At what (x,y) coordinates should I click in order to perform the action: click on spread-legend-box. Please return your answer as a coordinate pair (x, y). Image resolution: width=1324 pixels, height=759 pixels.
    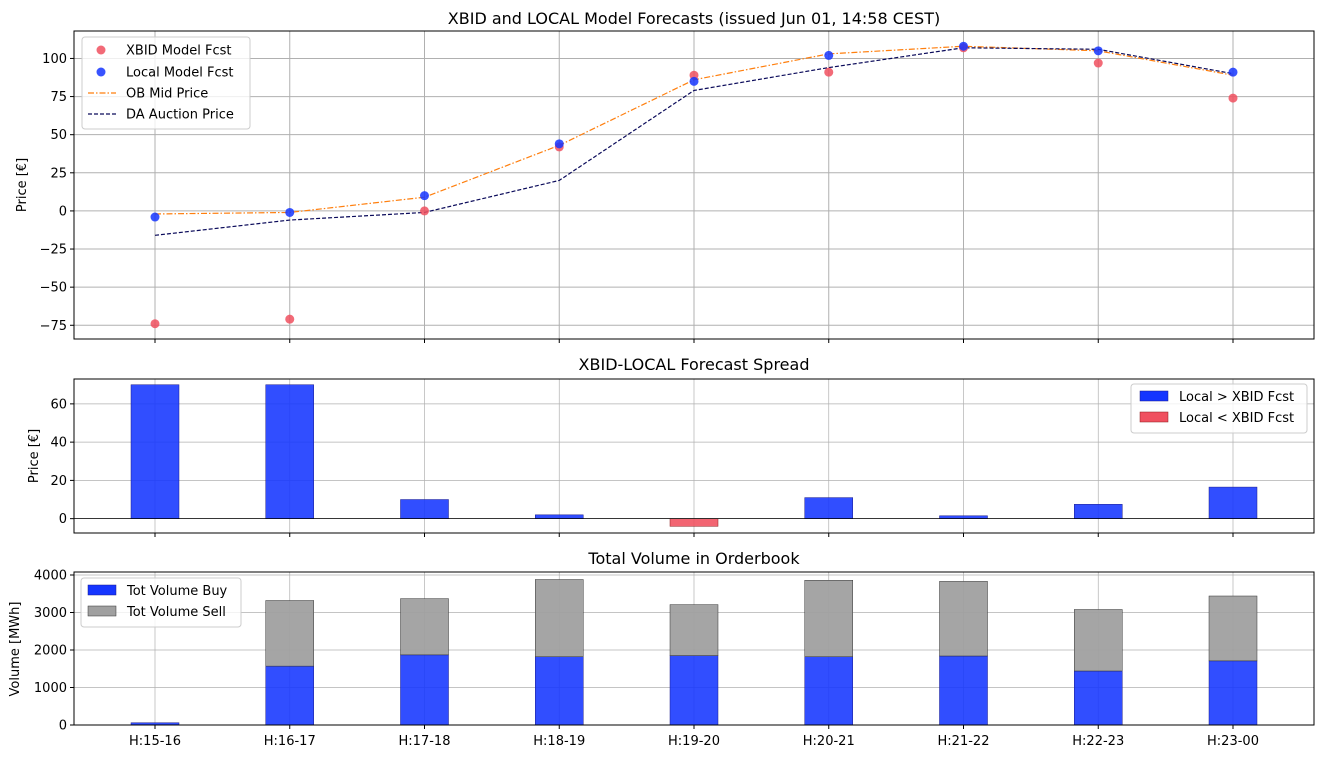
    Looking at the image, I should click on (1219, 408).